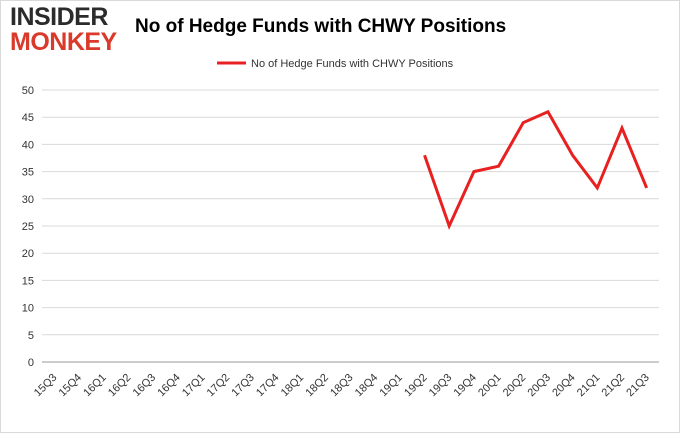 The width and height of the screenshot is (680, 433). Describe the element at coordinates (268, 386) in the screenshot. I see `x-tick-label: 17Q4` at that location.